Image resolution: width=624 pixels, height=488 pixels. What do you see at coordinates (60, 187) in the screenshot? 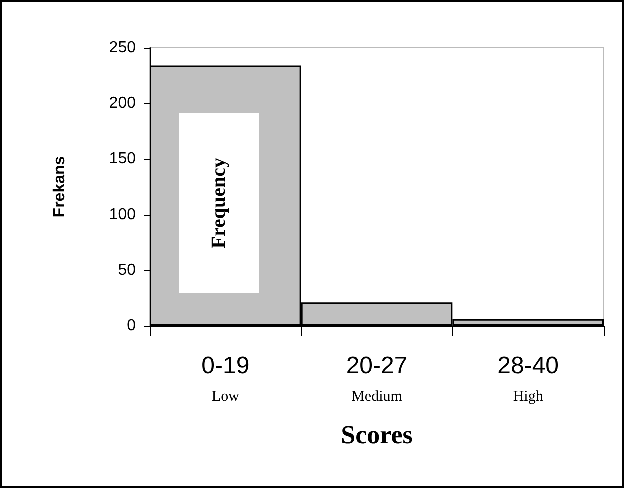
I see `y-axis-title: Frekans` at bounding box center [60, 187].